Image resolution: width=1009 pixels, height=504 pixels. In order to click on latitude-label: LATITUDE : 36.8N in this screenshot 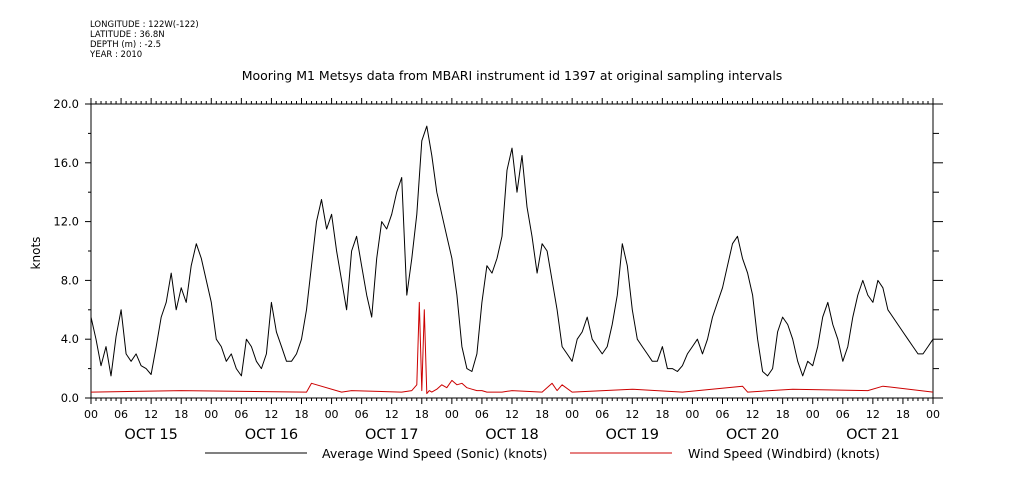, I will do `click(127, 35)`.